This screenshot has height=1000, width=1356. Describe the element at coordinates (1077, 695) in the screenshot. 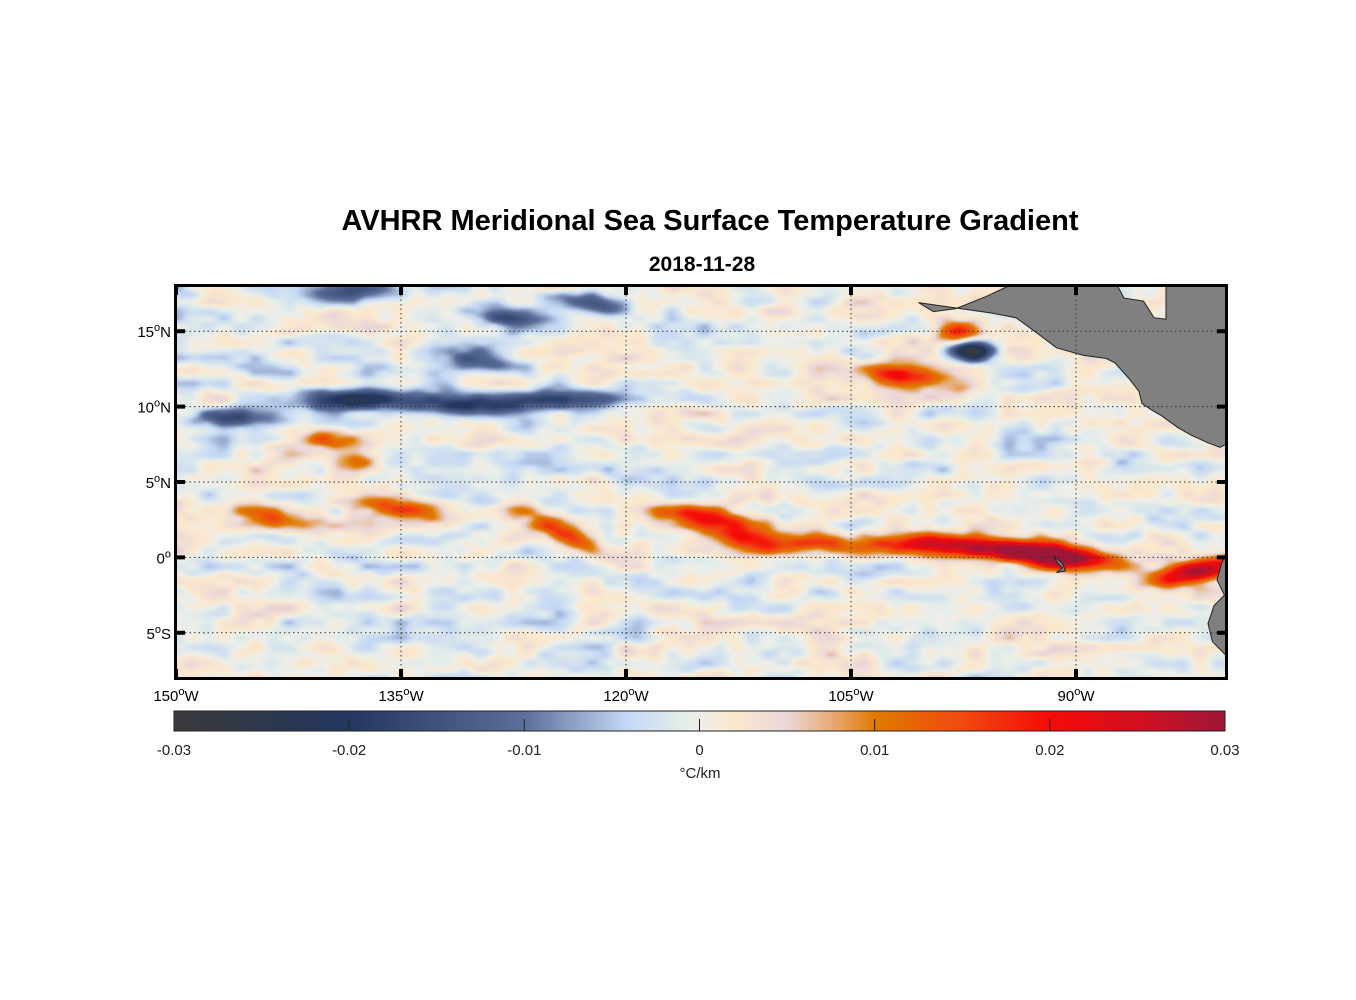

I see `x-tick-label: 90oW` at that location.